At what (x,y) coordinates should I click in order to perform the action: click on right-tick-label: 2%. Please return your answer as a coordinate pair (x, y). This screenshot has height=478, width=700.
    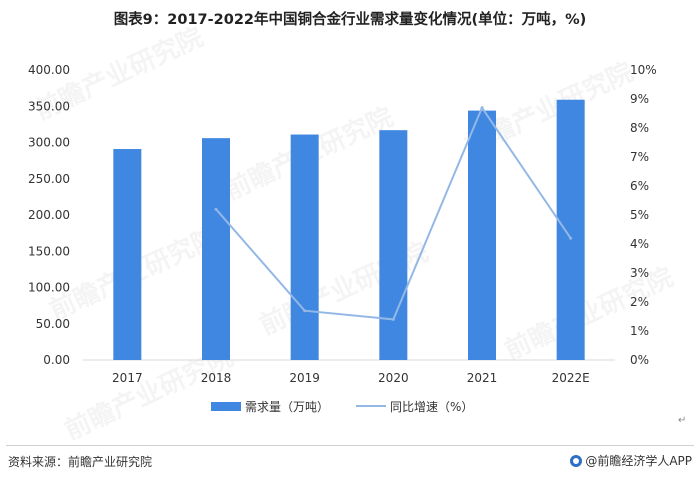
    Looking at the image, I should click on (639, 302).